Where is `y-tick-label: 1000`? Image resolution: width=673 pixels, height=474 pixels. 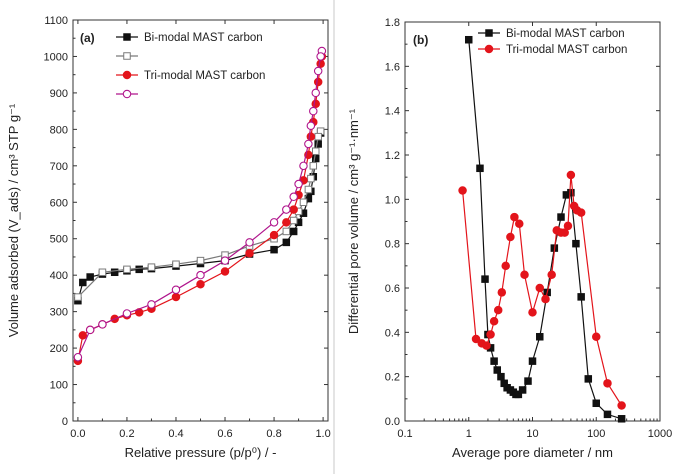 y-tick-label: 1000 is located at coordinates (56, 57).